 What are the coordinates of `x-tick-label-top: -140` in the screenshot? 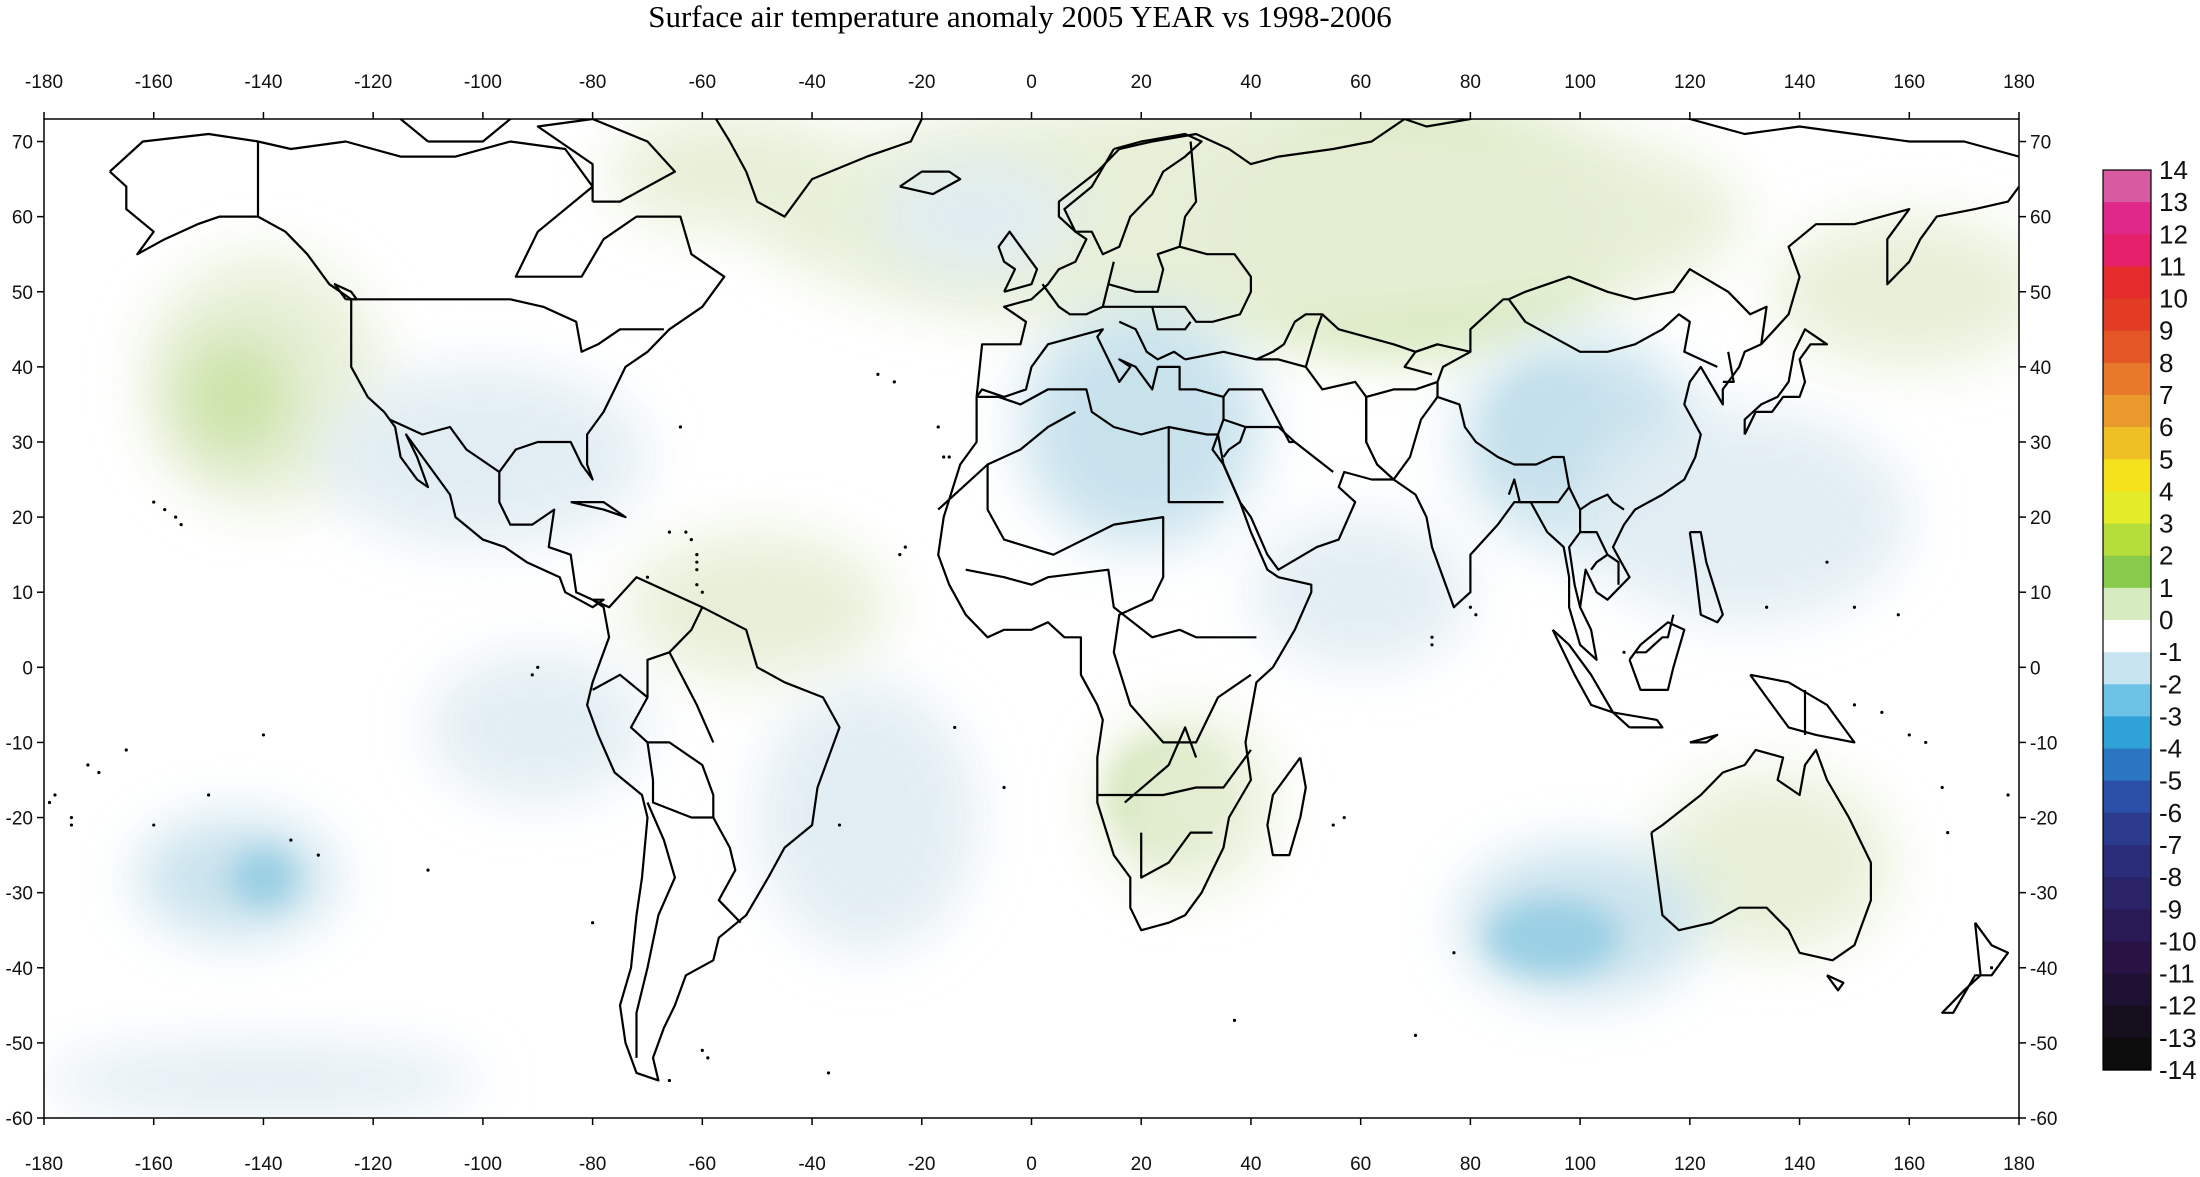 It's located at (263, 82).